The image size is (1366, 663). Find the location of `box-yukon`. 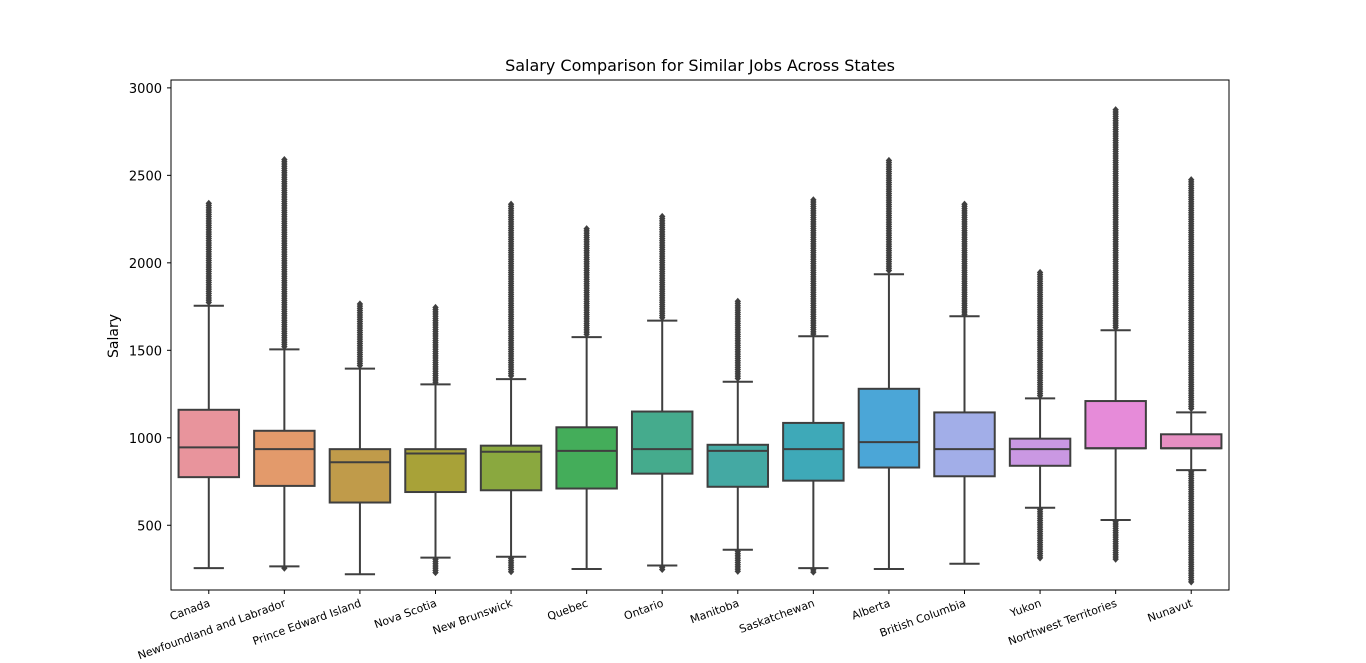

box-yukon is located at coordinates (1040, 452).